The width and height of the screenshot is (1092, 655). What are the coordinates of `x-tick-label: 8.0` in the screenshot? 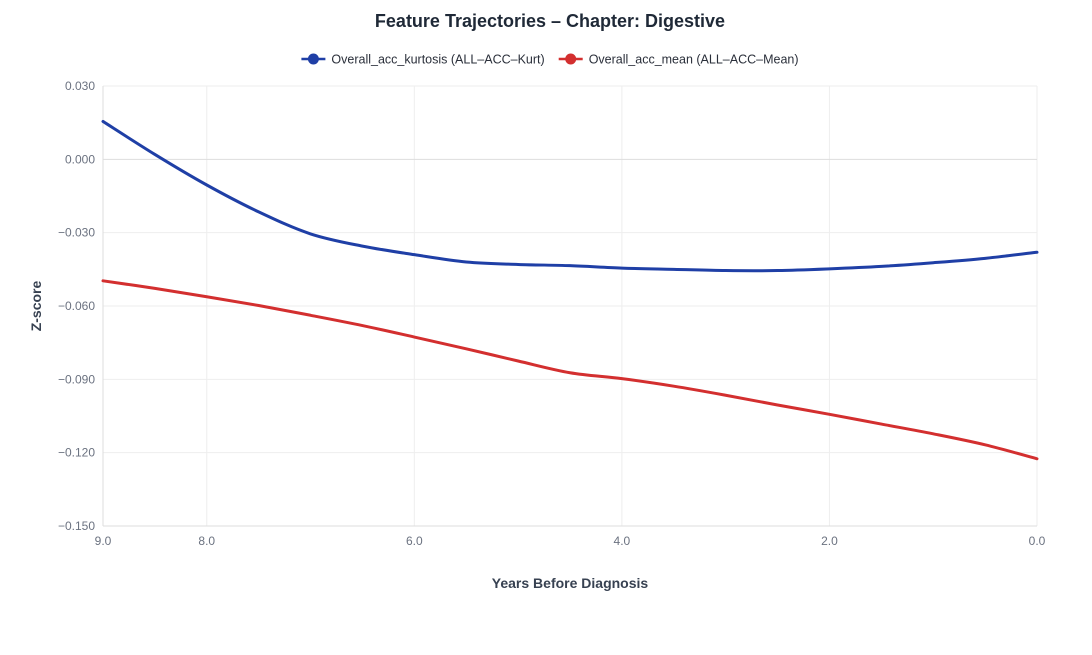 It's located at (206, 541).